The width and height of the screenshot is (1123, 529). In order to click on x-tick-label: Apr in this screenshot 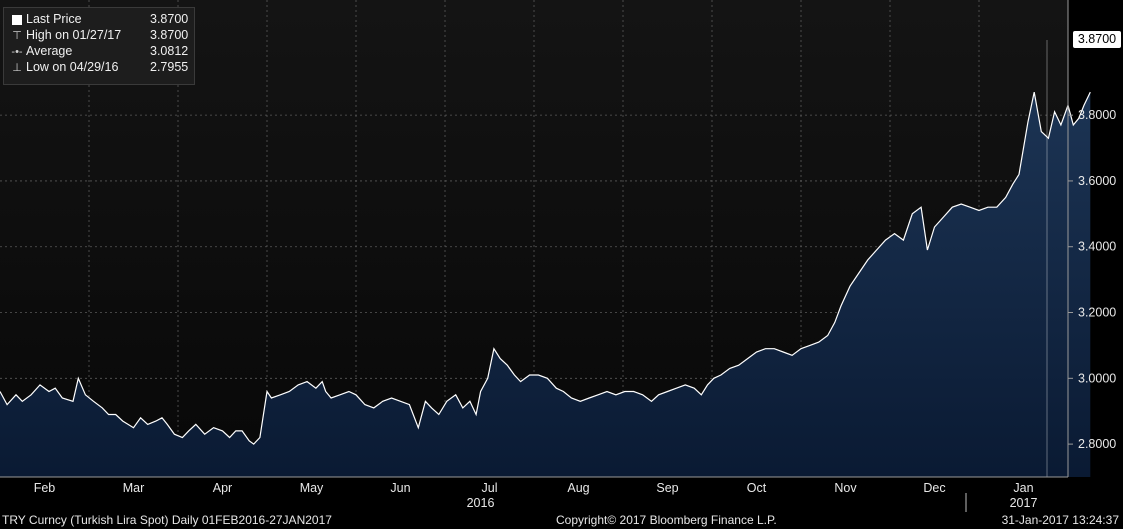, I will do `click(222, 488)`.